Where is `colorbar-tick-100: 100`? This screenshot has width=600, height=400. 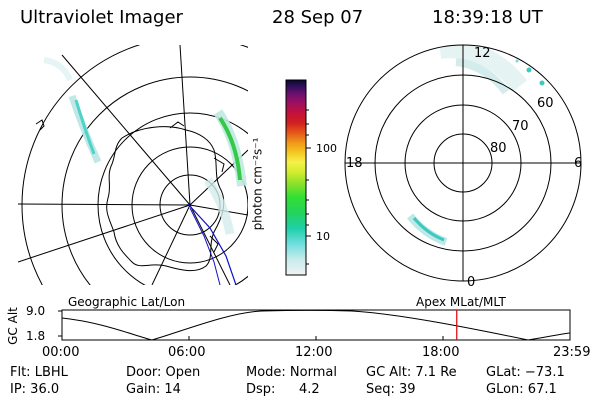
colorbar-tick-100: 100 is located at coordinates (326, 148).